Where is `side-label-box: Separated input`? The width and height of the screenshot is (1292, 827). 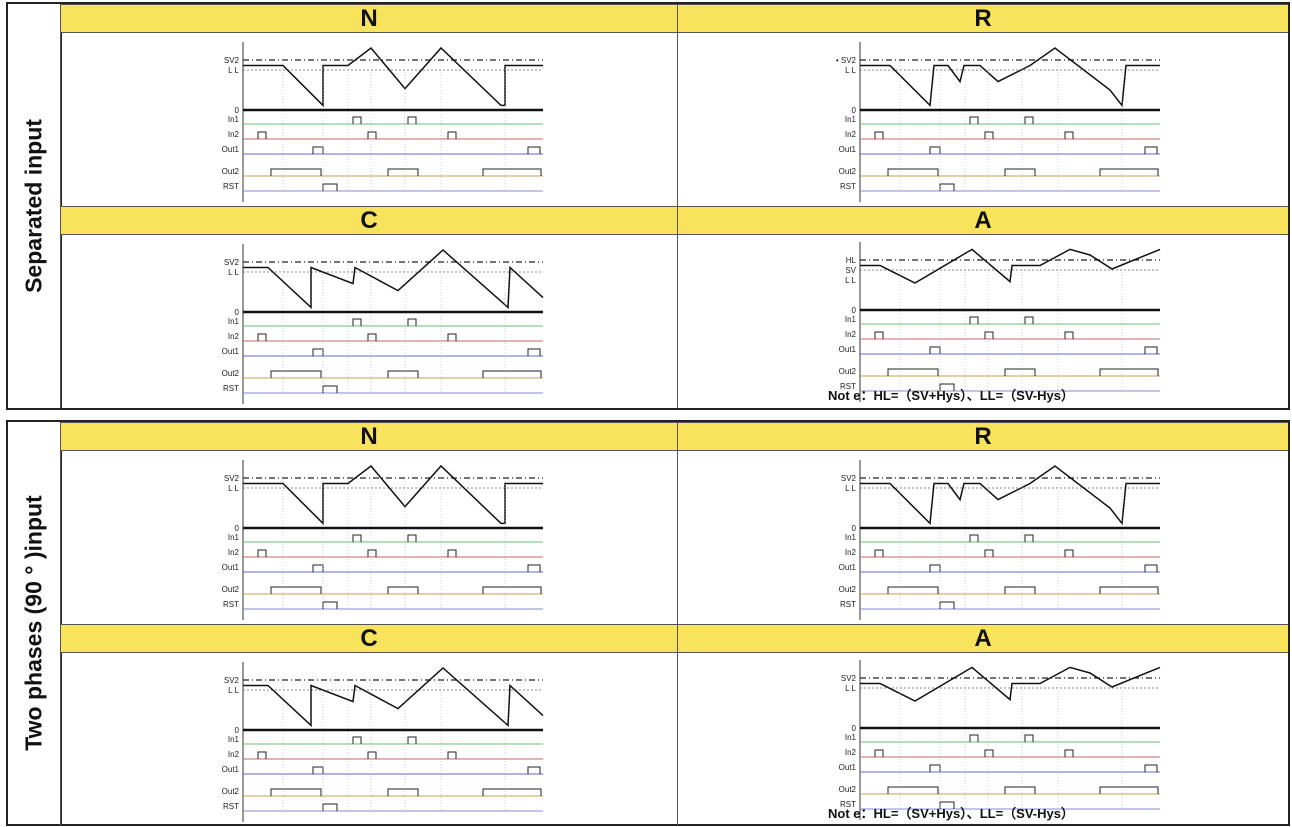 side-label-box: Separated input is located at coordinates (35, 206).